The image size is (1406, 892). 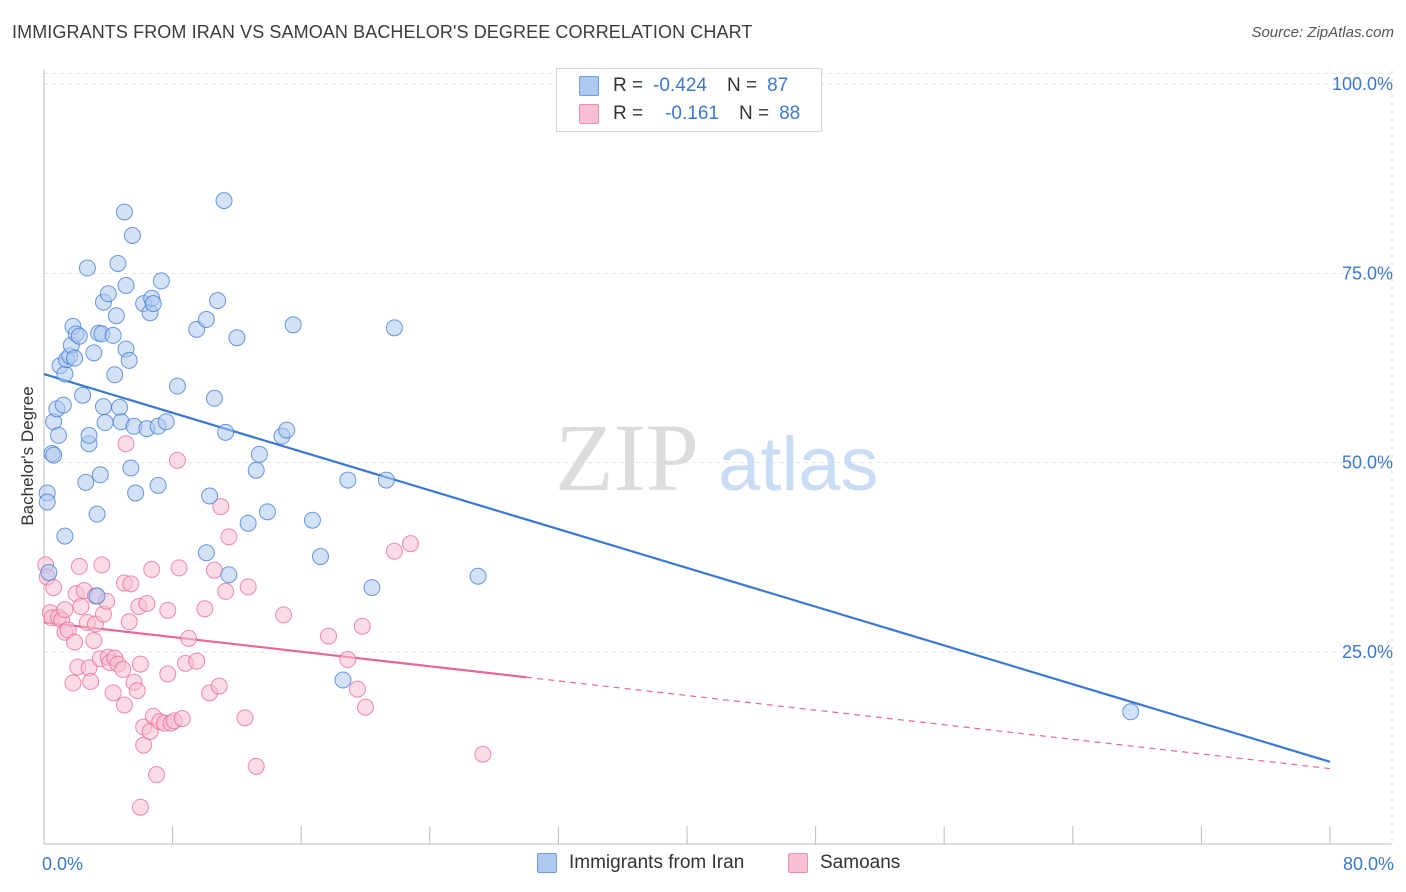 What do you see at coordinates (1367, 463) in the screenshot?
I see `y-tick-label: 50.0%` at bounding box center [1367, 463].